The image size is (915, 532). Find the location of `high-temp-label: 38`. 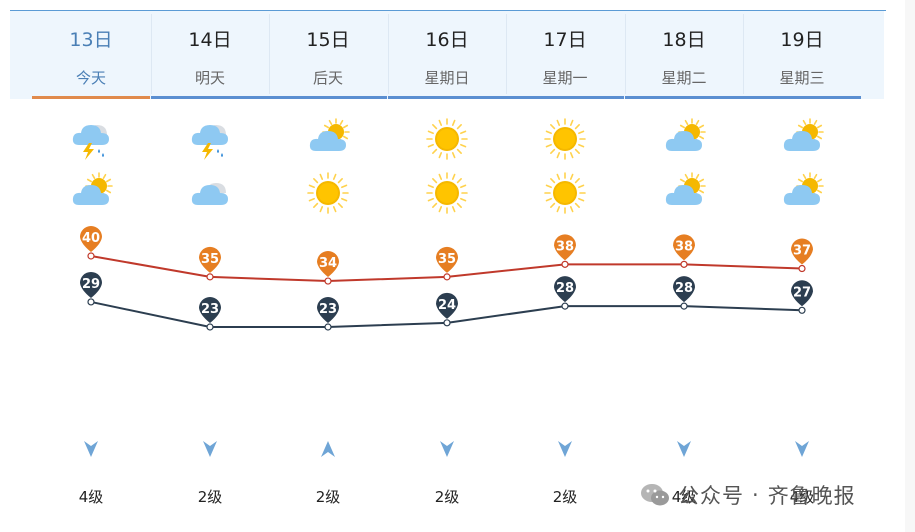

high-temp-label: 38 is located at coordinates (565, 246).